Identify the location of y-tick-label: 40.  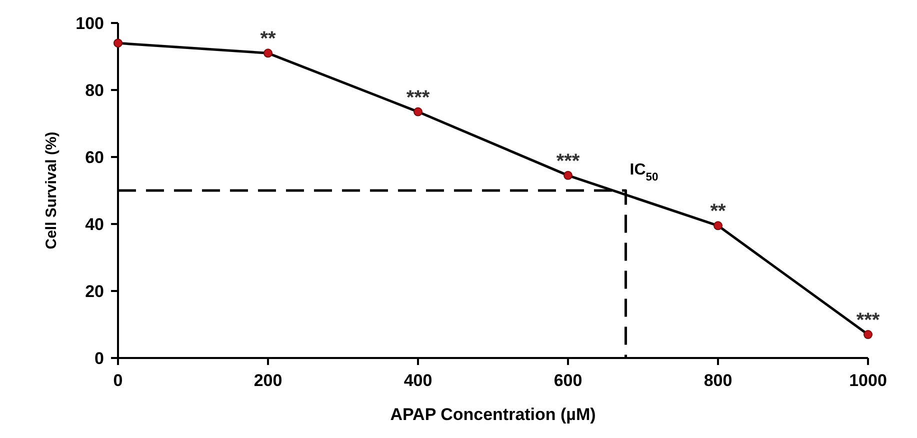
(94, 224).